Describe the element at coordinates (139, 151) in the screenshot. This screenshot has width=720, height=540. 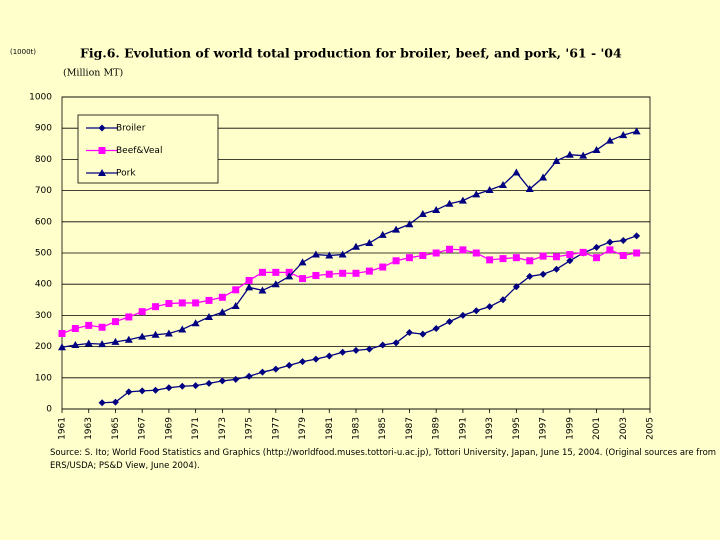
I see `legend-label: Beef&Veal` at that location.